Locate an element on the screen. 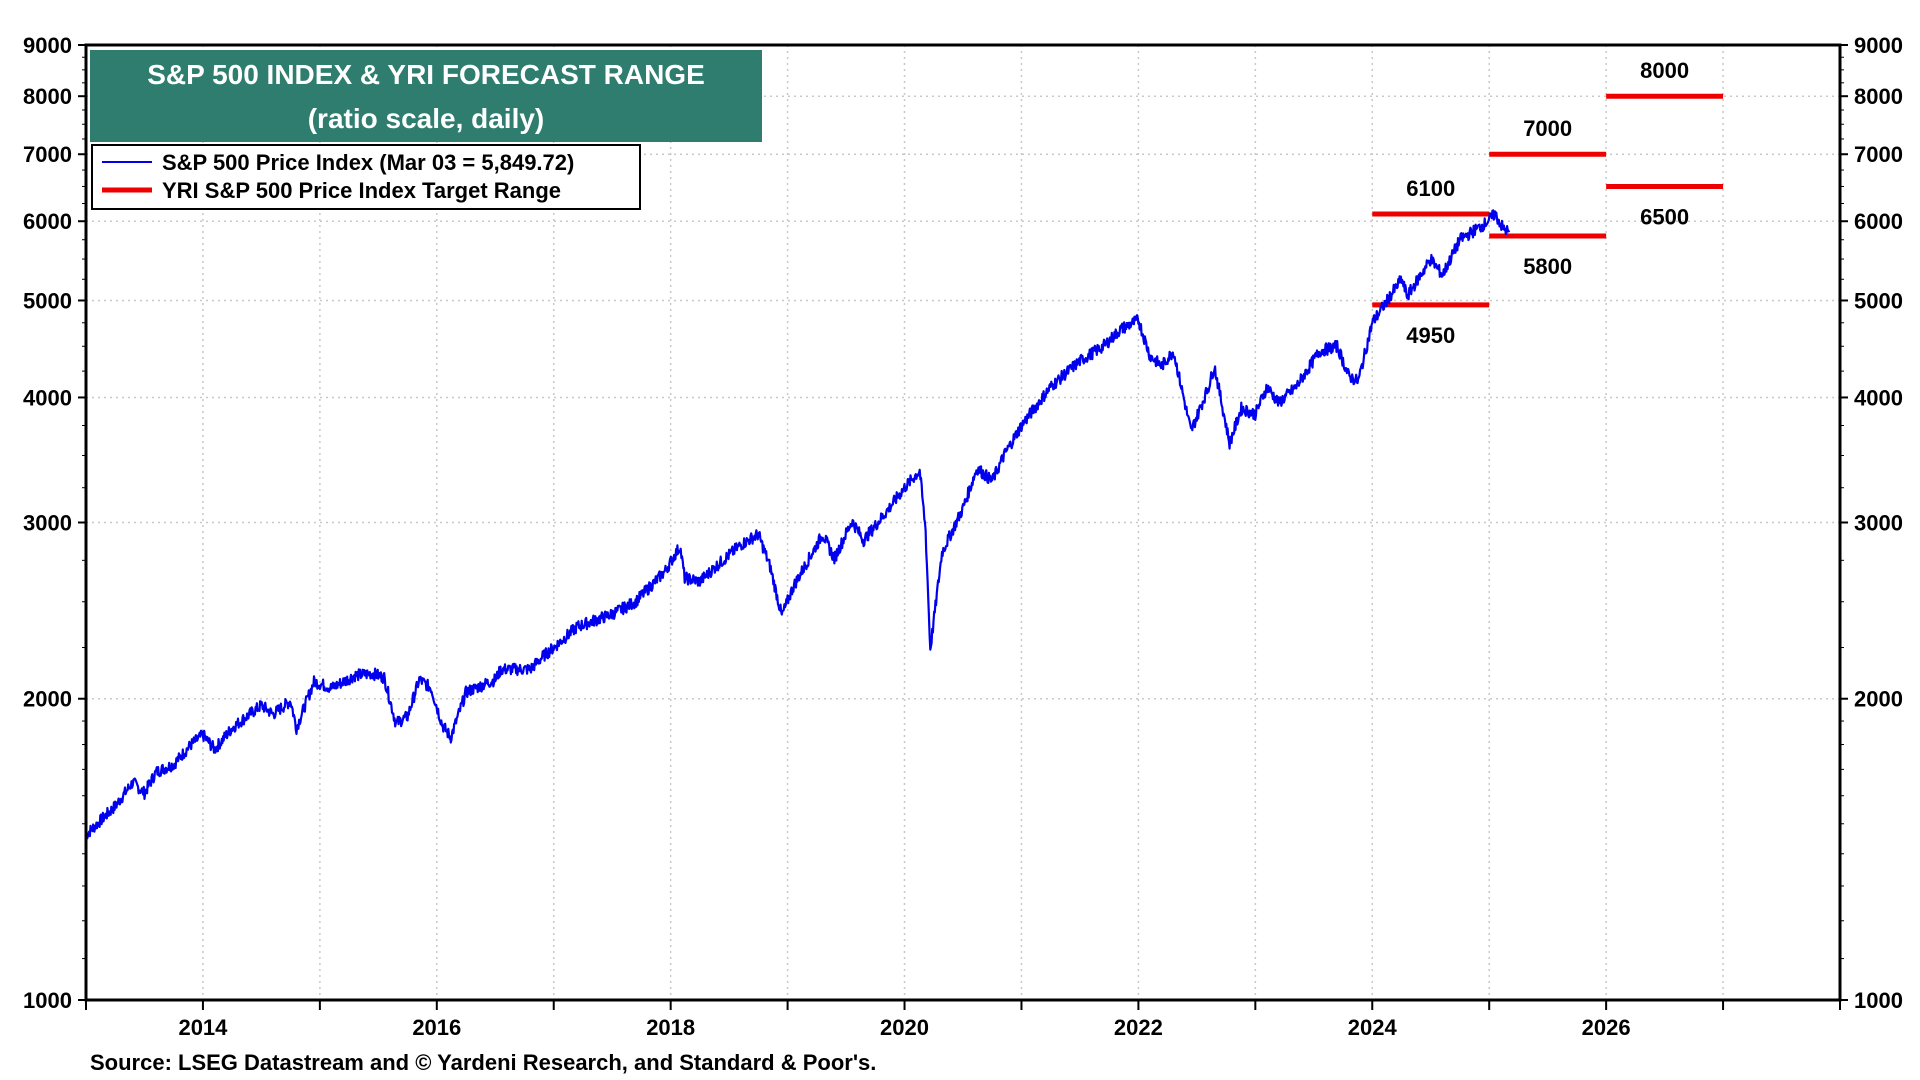 This screenshot has height=1080, width=1920. y-tick-label-left: 7000 is located at coordinates (47, 154).